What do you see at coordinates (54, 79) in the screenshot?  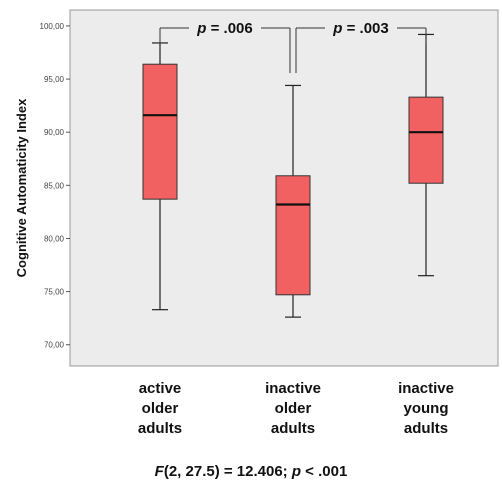 I see `y-tick-label: 95,00` at bounding box center [54, 79].